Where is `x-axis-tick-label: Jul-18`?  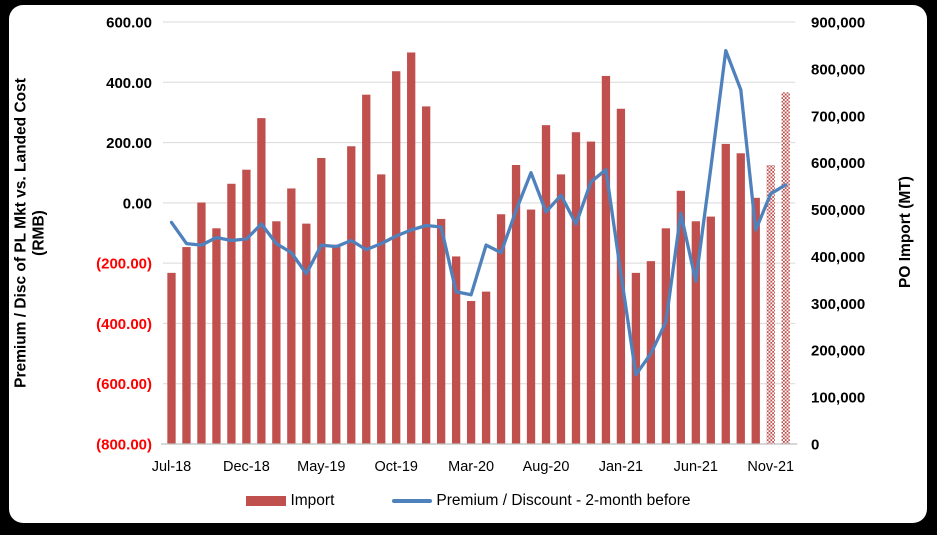 x-axis-tick-label: Jul-18 is located at coordinates (172, 467).